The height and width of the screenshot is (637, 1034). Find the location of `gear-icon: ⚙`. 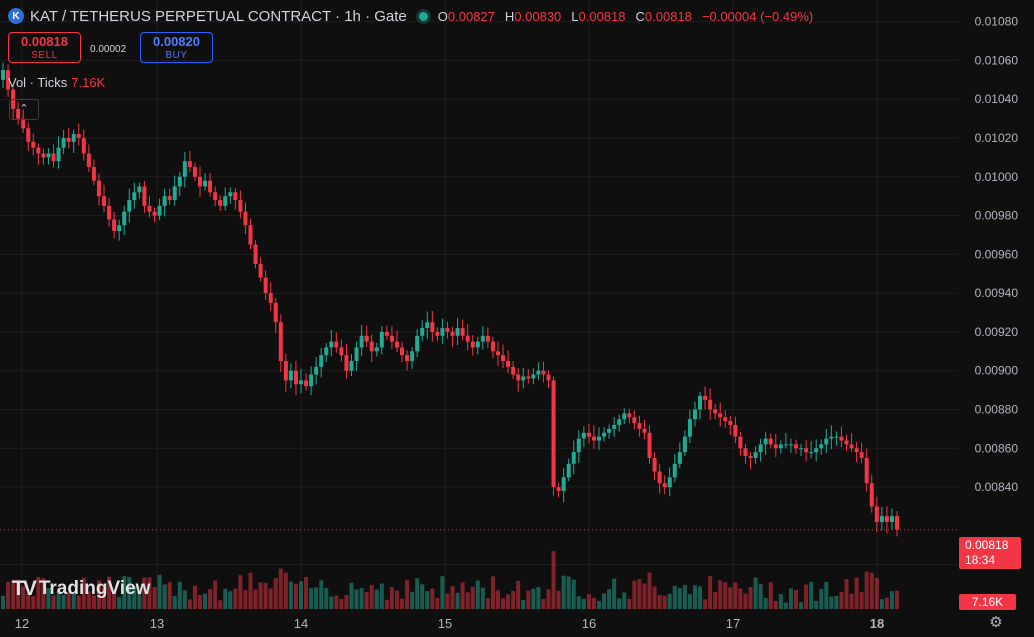

gear-icon: ⚙ is located at coordinates (996, 622).